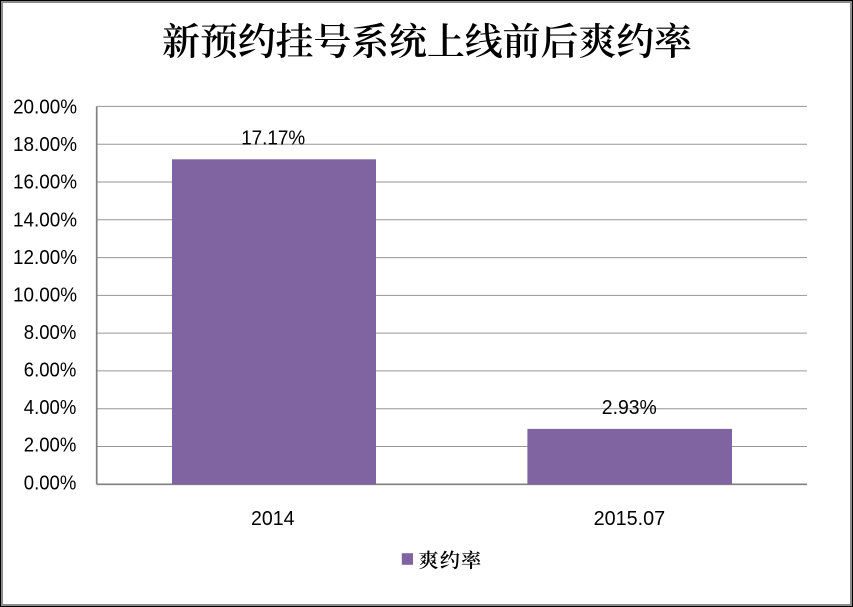  Describe the element at coordinates (629, 408) in the screenshot. I see `svg-text: 2.93%` at that location.